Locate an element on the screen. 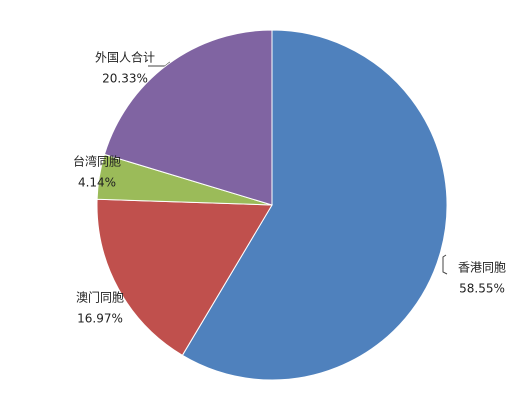  value-label: 16.97% is located at coordinates (100, 319).